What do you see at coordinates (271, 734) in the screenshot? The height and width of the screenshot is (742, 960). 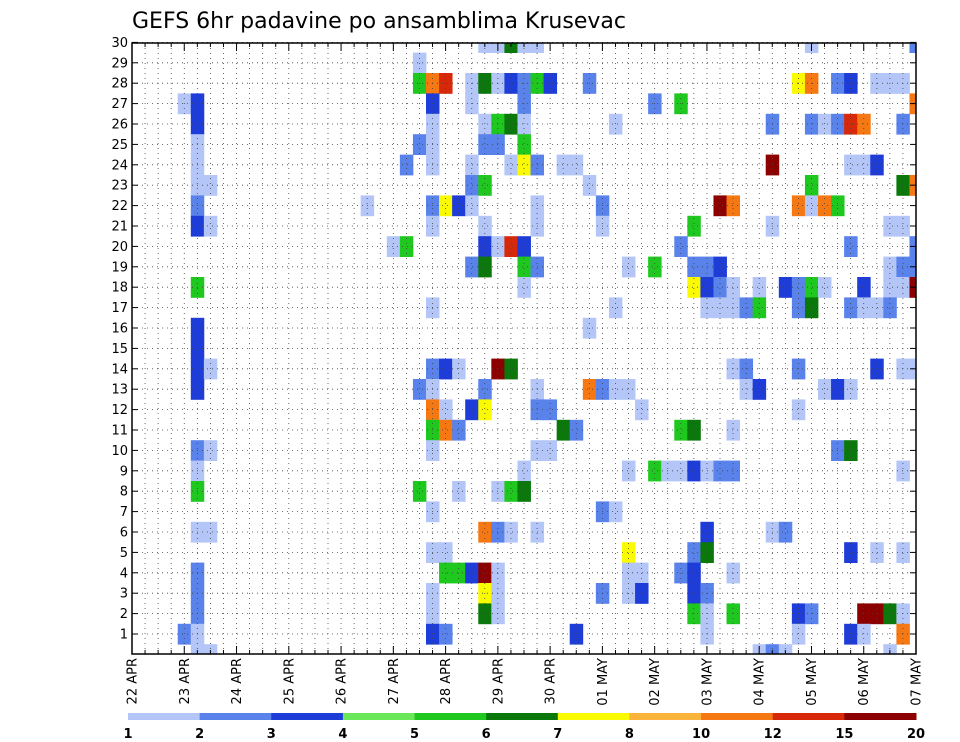 I see `colorbar-label: 3` at bounding box center [271, 734].